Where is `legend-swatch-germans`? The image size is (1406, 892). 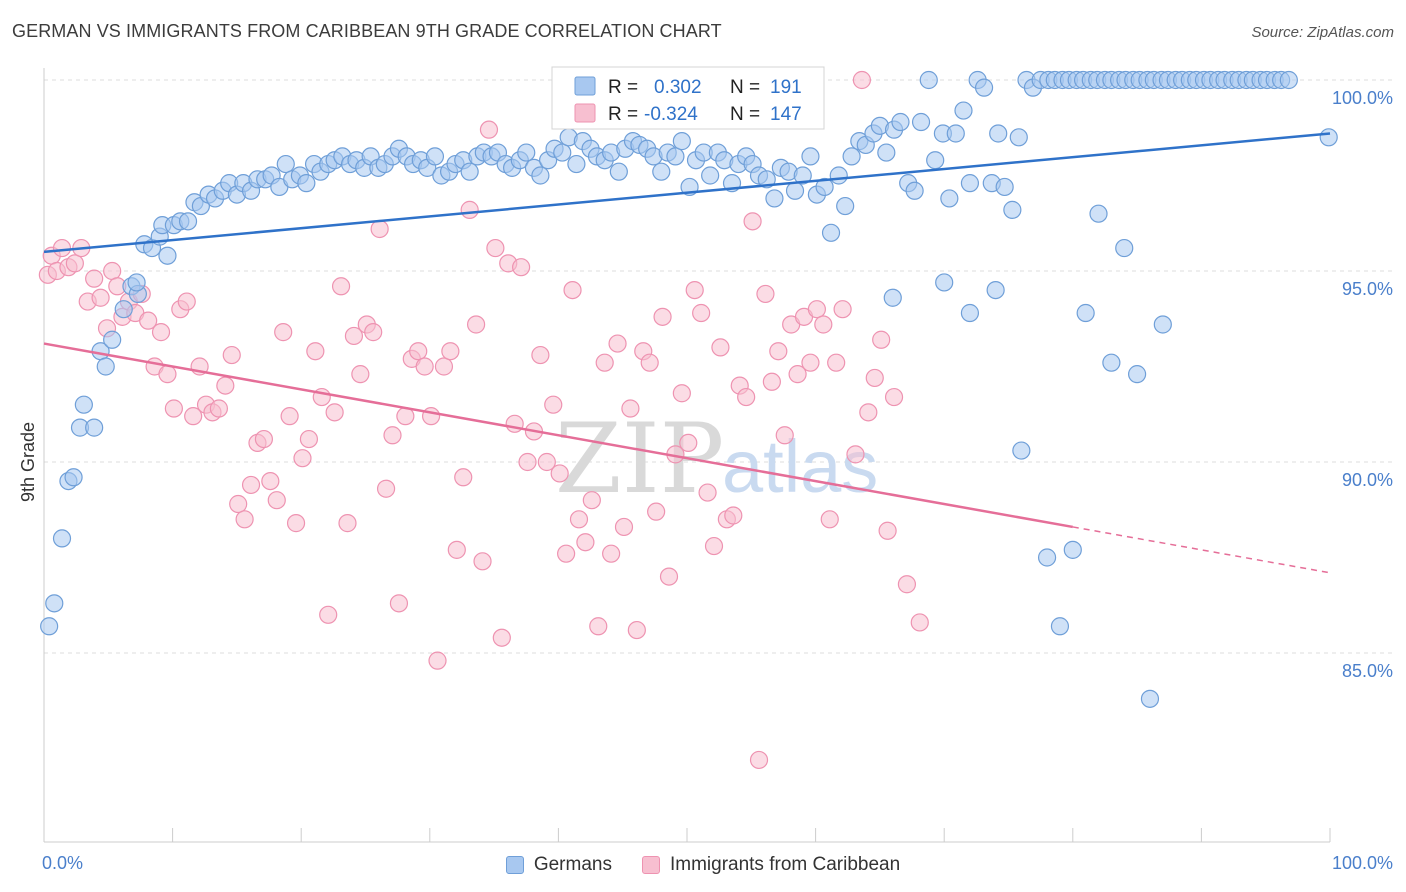
legend-swatch-germans is located at coordinates (514, 865).